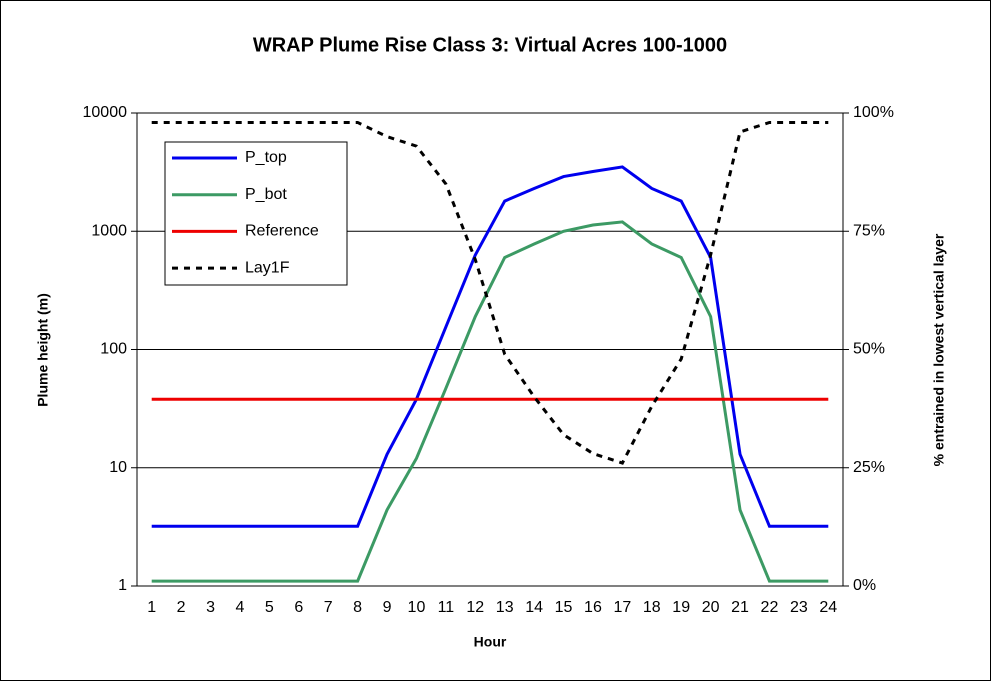 Image resolution: width=991 pixels, height=681 pixels. I want to click on y-tick-label: 10000, so click(105, 112).